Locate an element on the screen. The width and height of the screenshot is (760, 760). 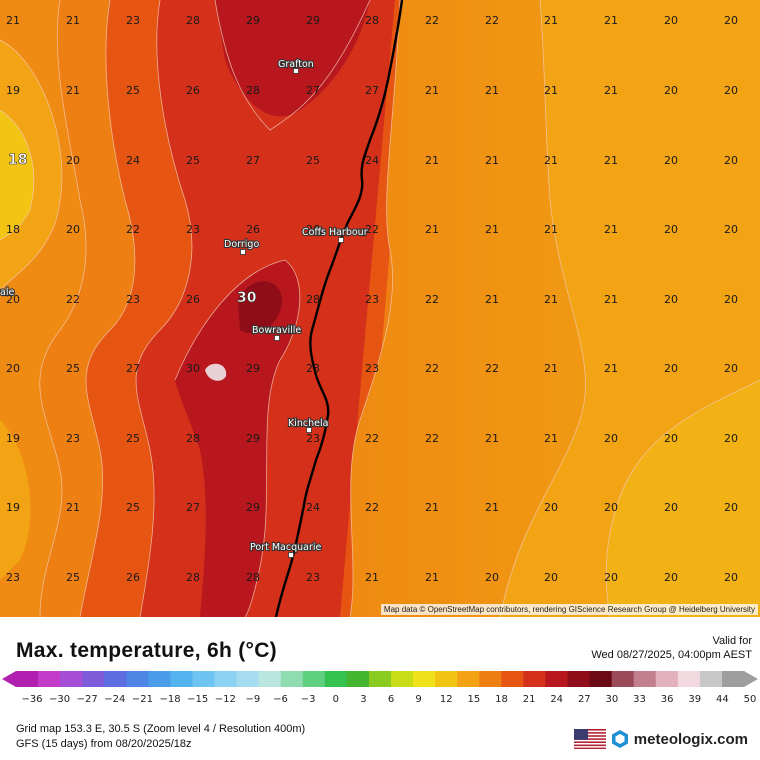
grid-value: 29 is located at coordinates (313, 20).